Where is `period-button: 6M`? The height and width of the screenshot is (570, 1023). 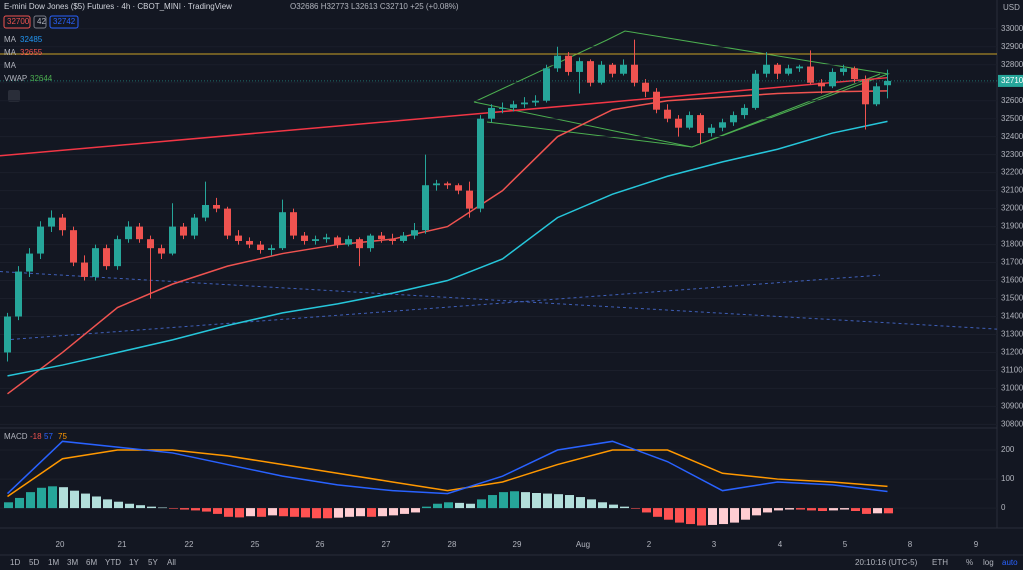 period-button: 6M is located at coordinates (91, 562).